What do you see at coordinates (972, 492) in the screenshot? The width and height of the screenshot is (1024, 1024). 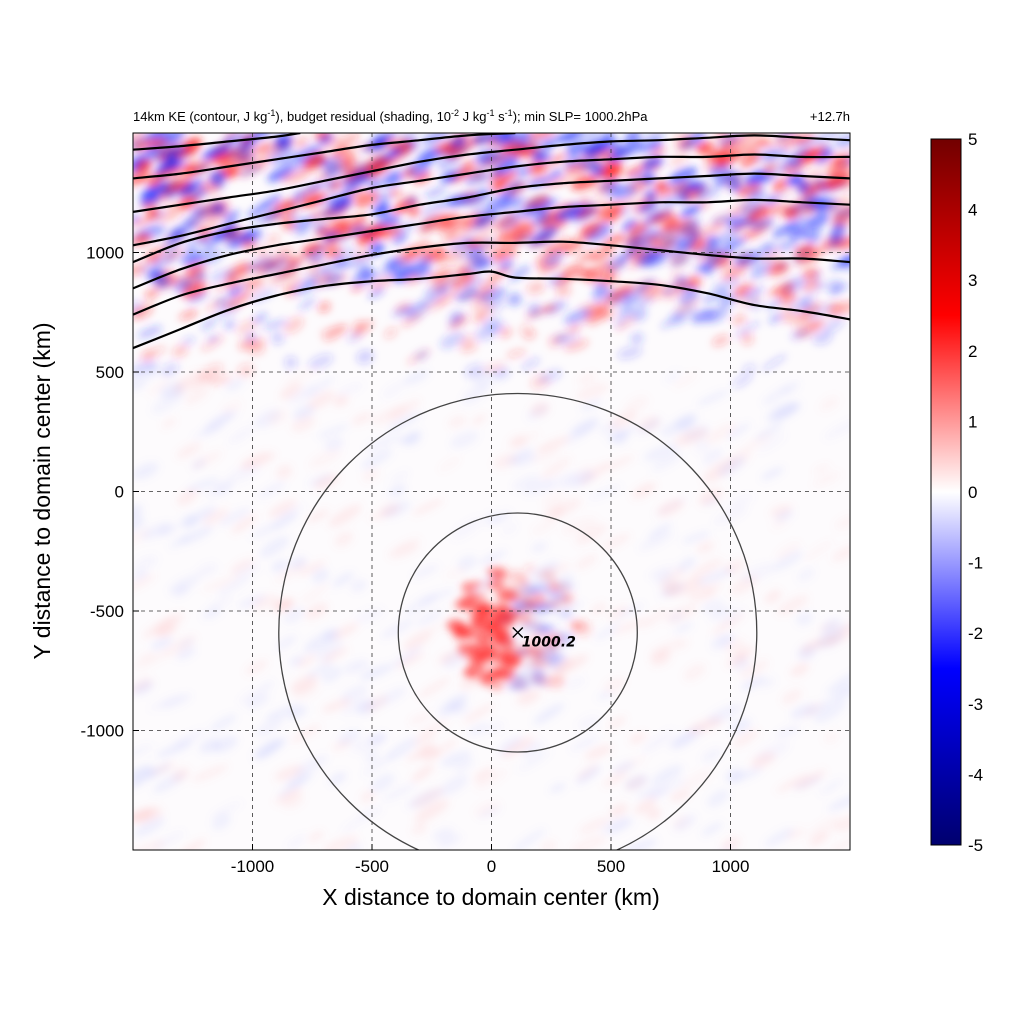 I see `colorbar-tick-label: 0` at bounding box center [972, 492].